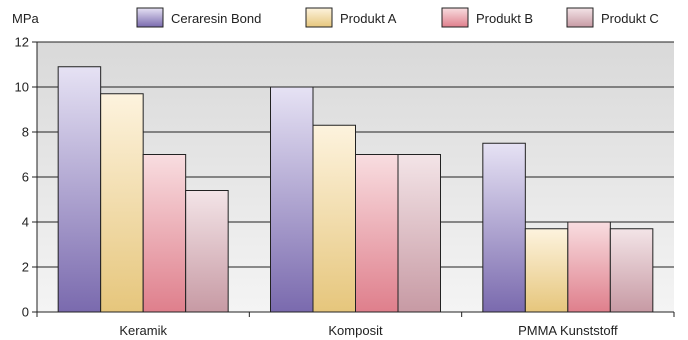 The width and height of the screenshot is (688, 340). I want to click on y-tick-label: 6, so click(25, 177).